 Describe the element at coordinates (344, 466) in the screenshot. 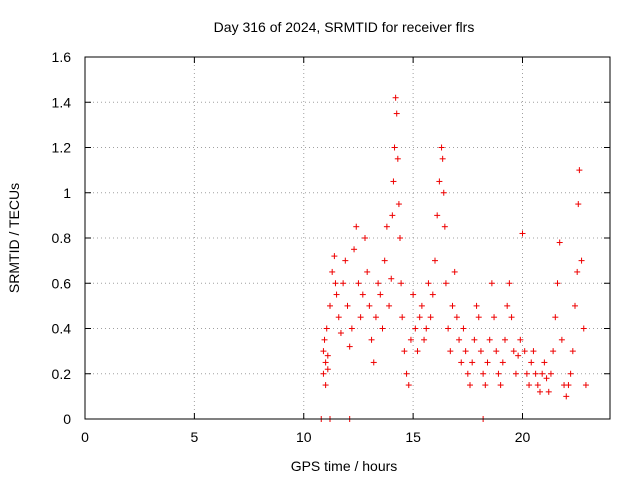

I see `x-axis-label: GPS time / hours` at that location.